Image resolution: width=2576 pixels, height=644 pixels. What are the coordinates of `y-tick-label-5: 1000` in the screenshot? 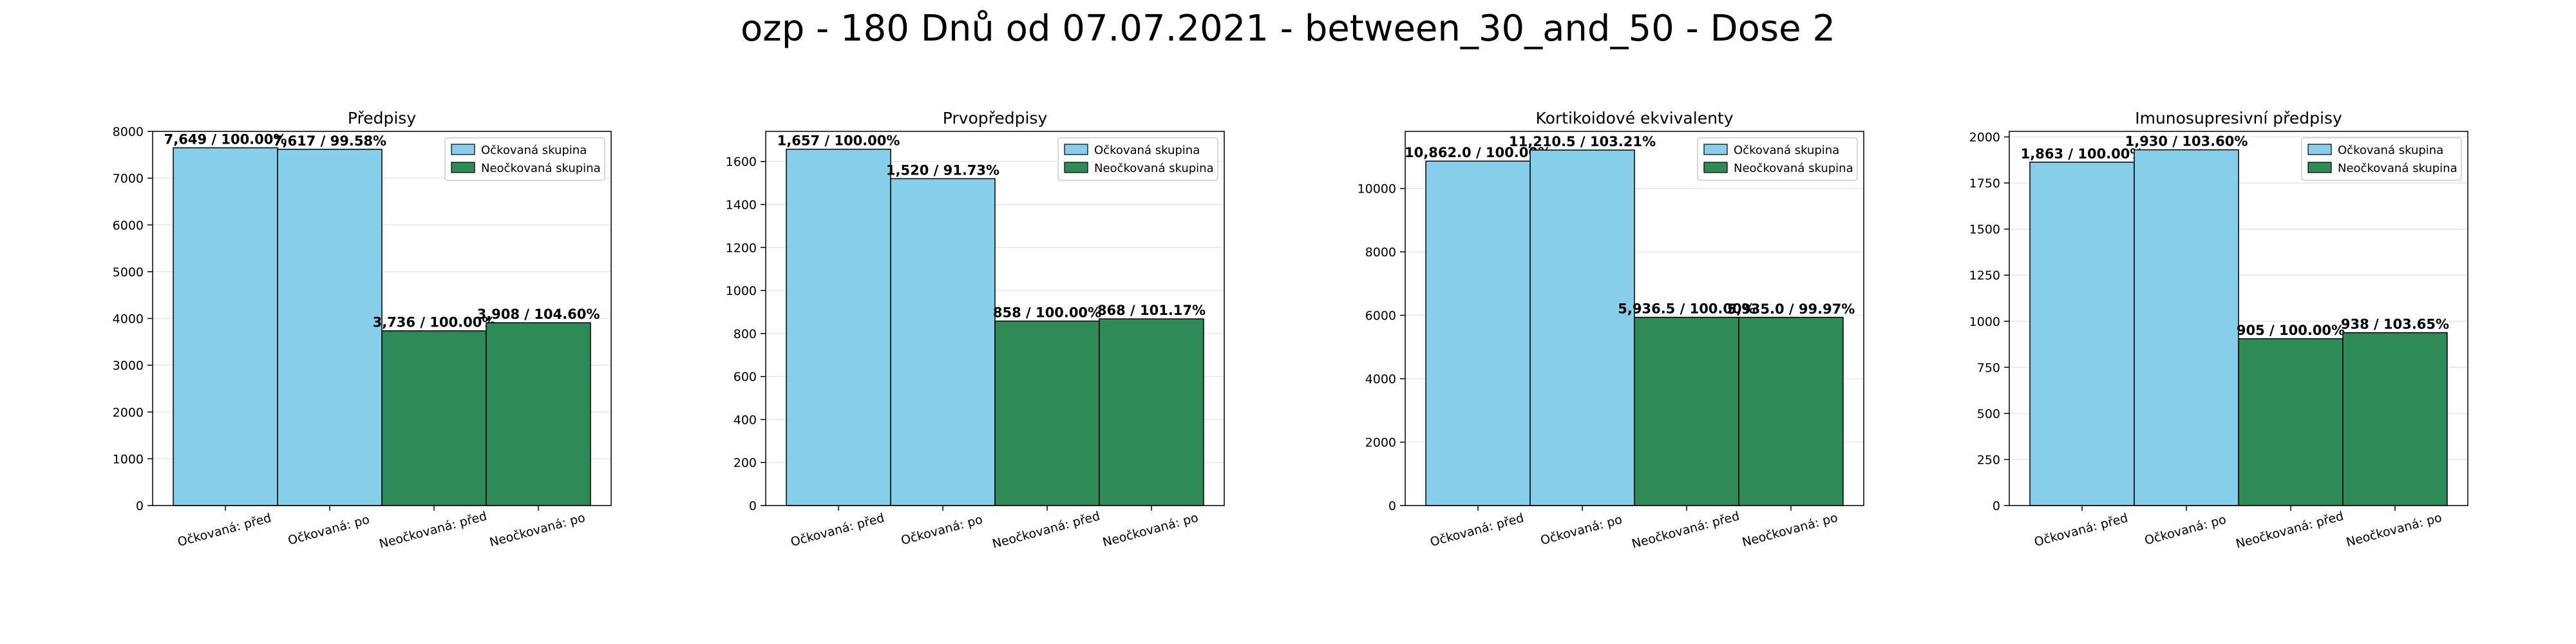 It's located at (1985, 322).